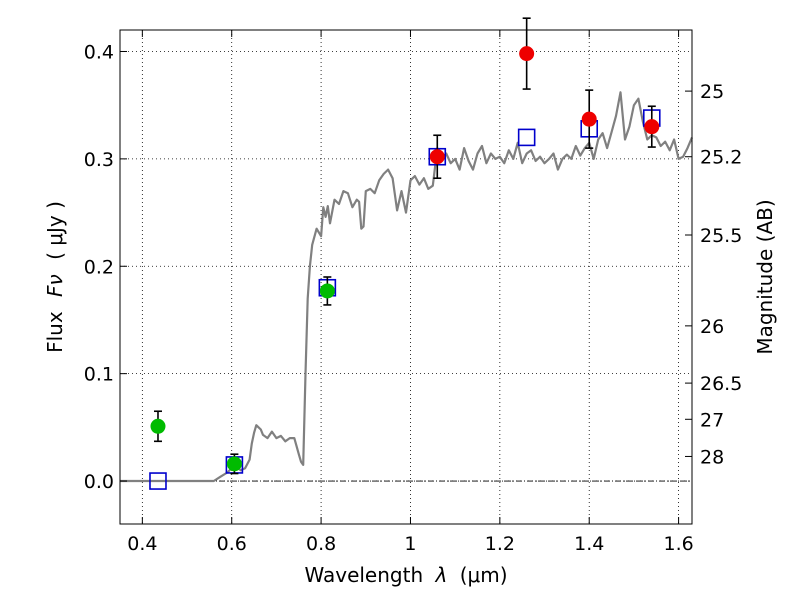  Describe the element at coordinates (99, 267) in the screenshot. I see `y-tick-label: 0.2` at that location.